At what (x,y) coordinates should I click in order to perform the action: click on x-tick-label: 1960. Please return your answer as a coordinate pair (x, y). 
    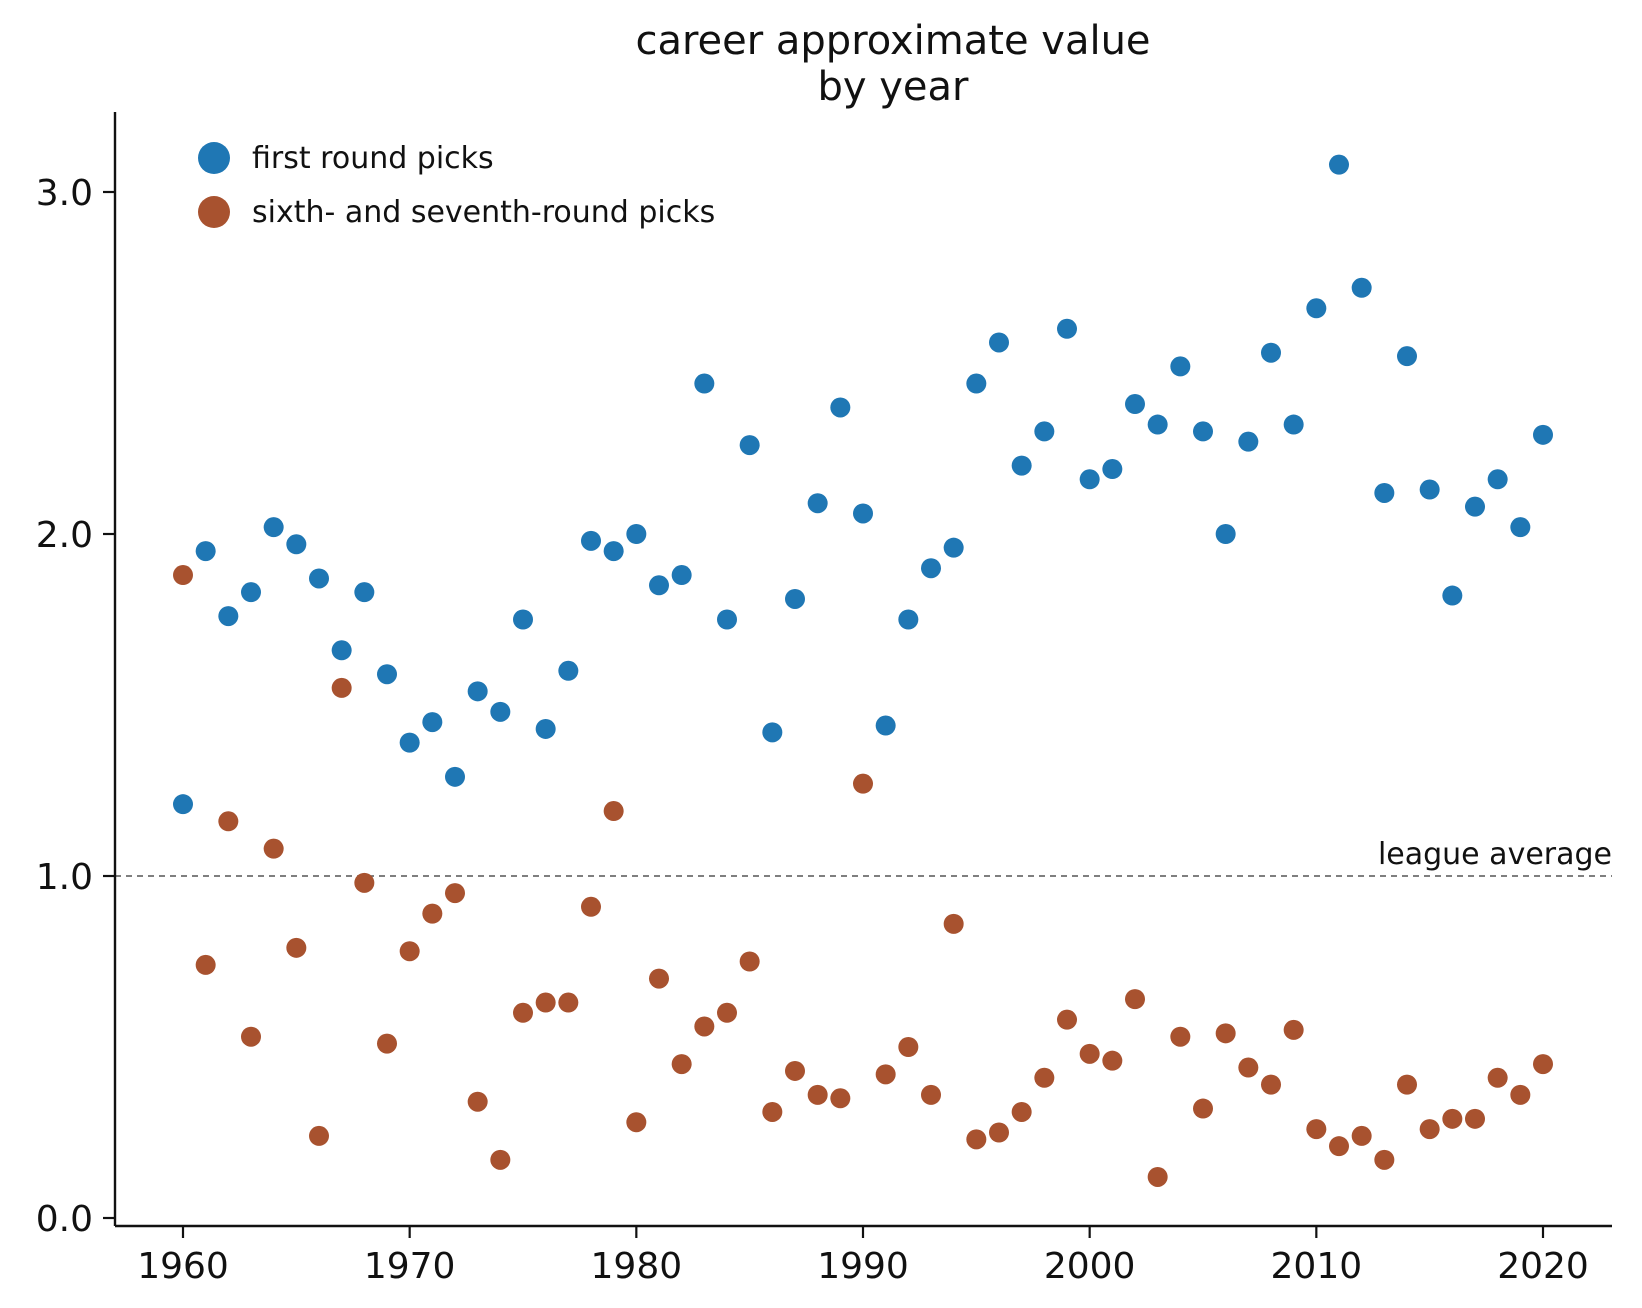
    Looking at the image, I should click on (183, 1266).